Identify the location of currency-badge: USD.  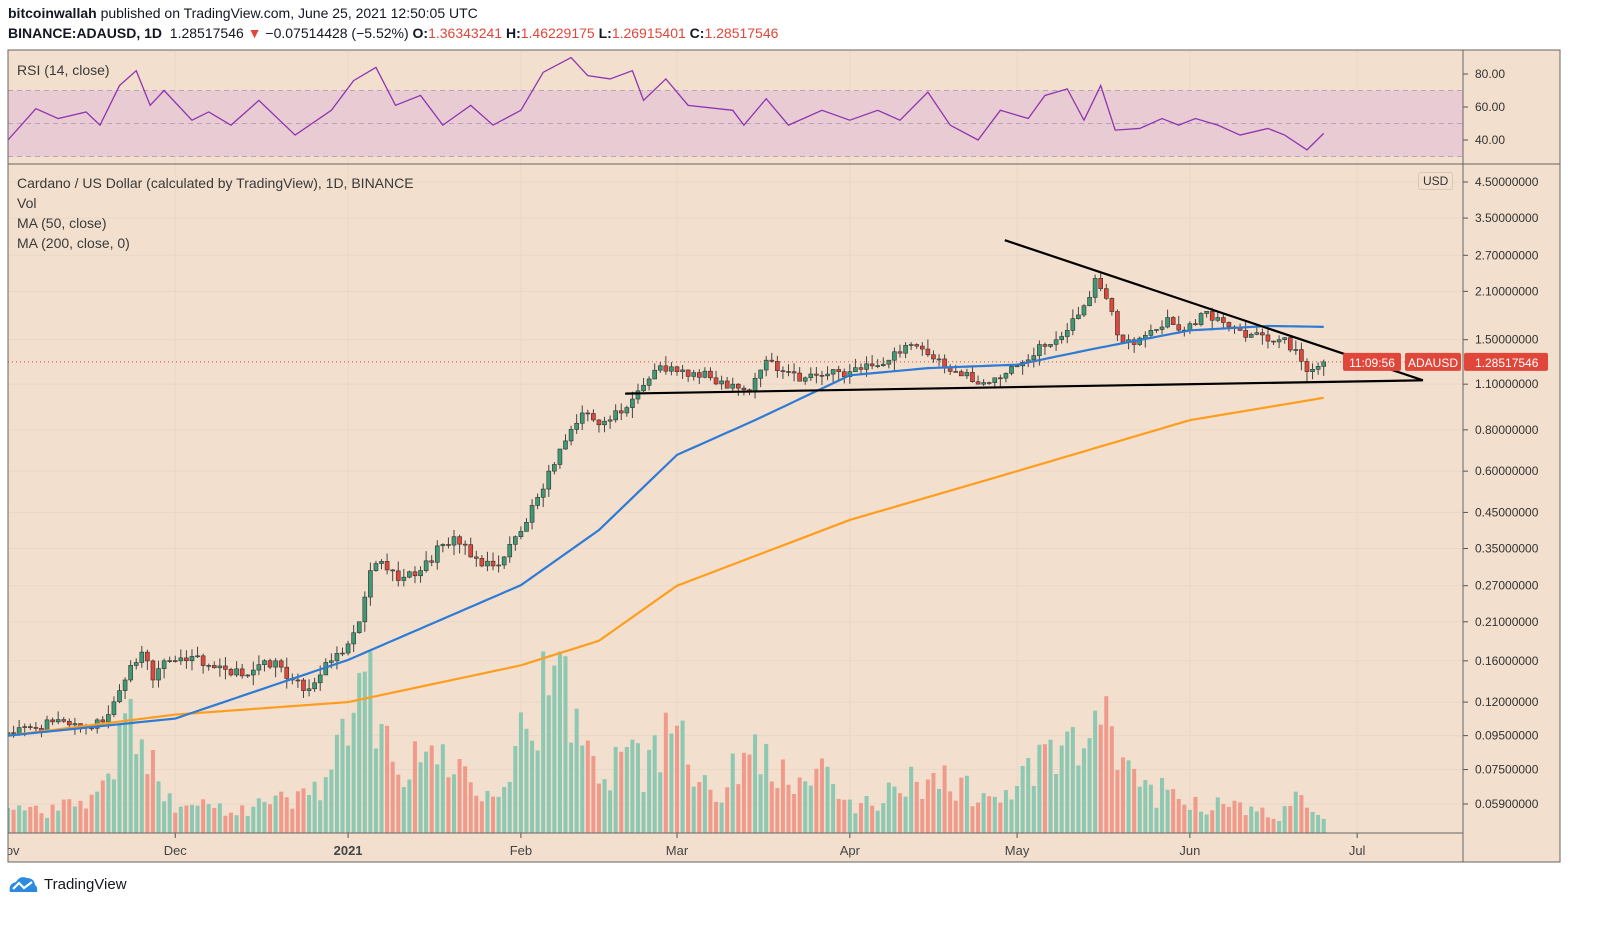
(1436, 181).